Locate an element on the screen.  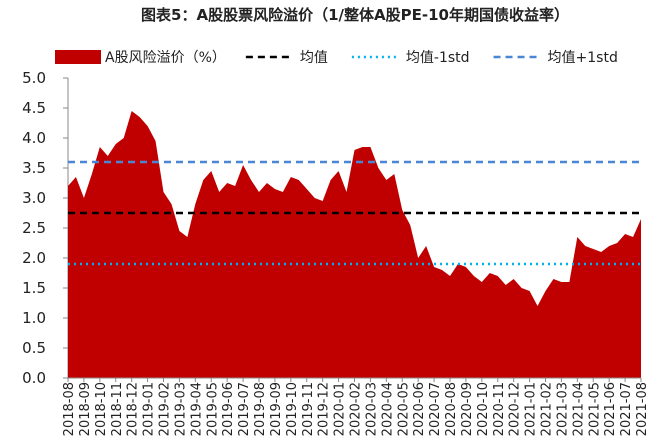
y-tick-label: 4.5 is located at coordinates (34, 108).